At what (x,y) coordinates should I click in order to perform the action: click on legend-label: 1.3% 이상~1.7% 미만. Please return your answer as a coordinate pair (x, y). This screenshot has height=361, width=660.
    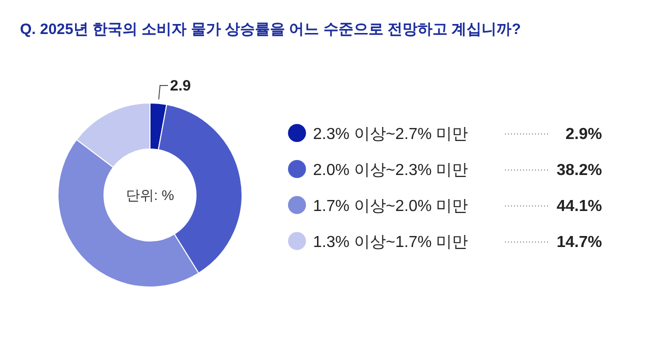
    Looking at the image, I should click on (390, 242).